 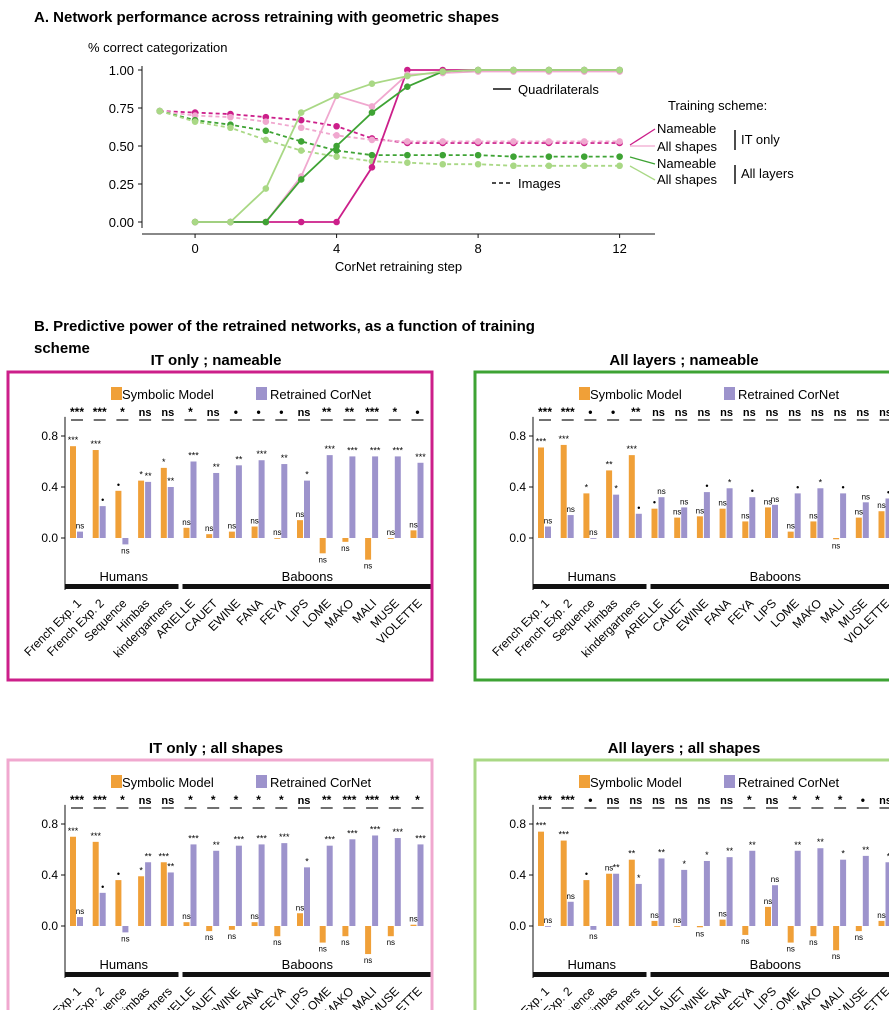 I want to click on legend-symbolic-swatch, so click(x=116, y=393).